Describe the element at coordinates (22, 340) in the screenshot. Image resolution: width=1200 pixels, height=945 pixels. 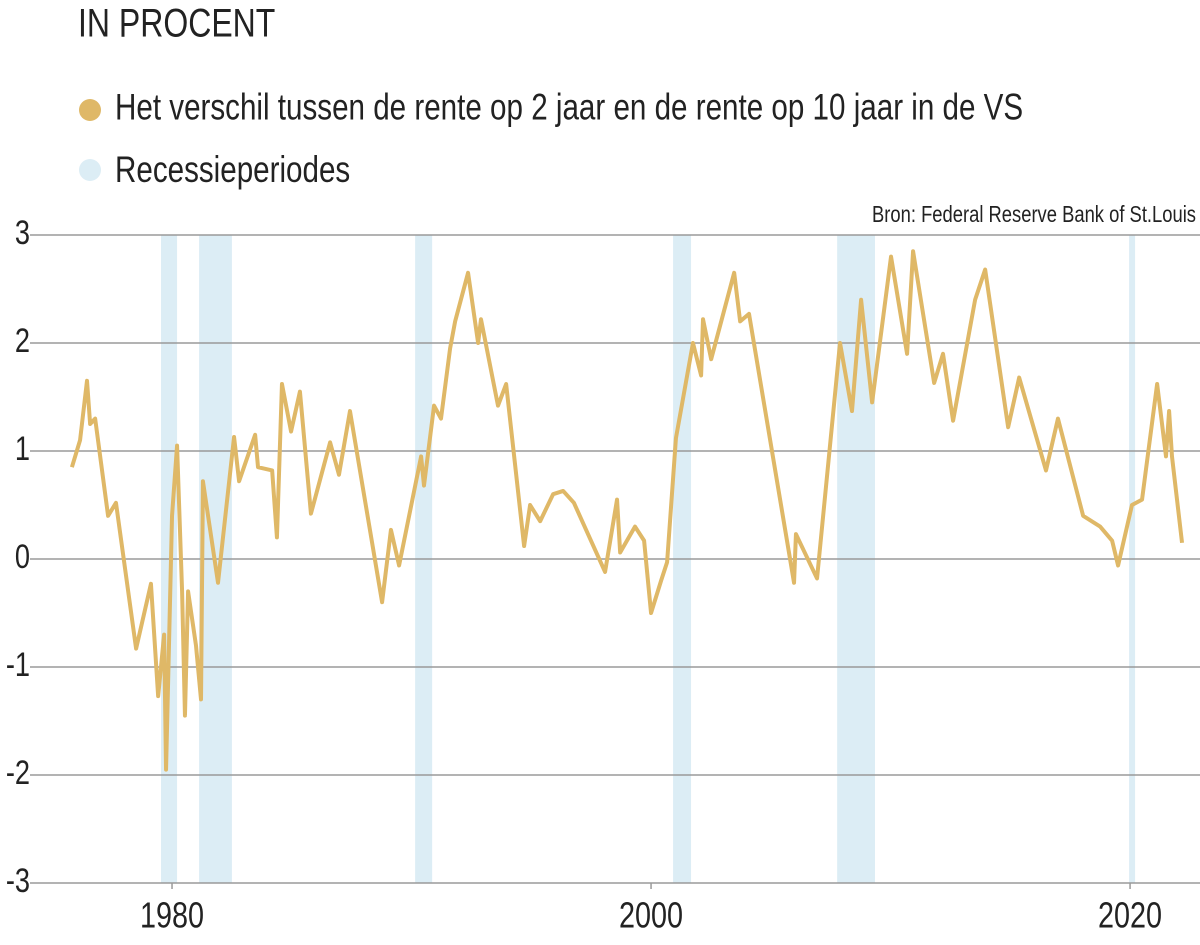
I see `y-tick-label: 2` at that location.